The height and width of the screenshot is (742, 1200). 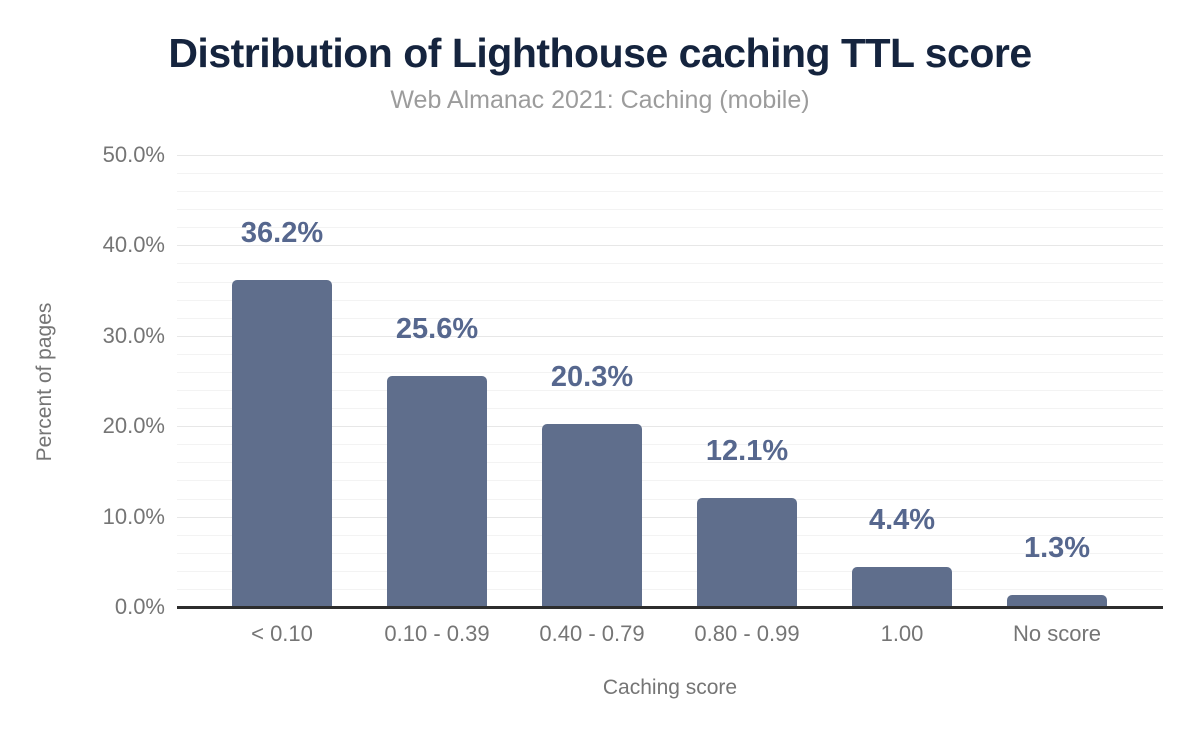 I want to click on bar-value-label: 20.3%, so click(x=592, y=376).